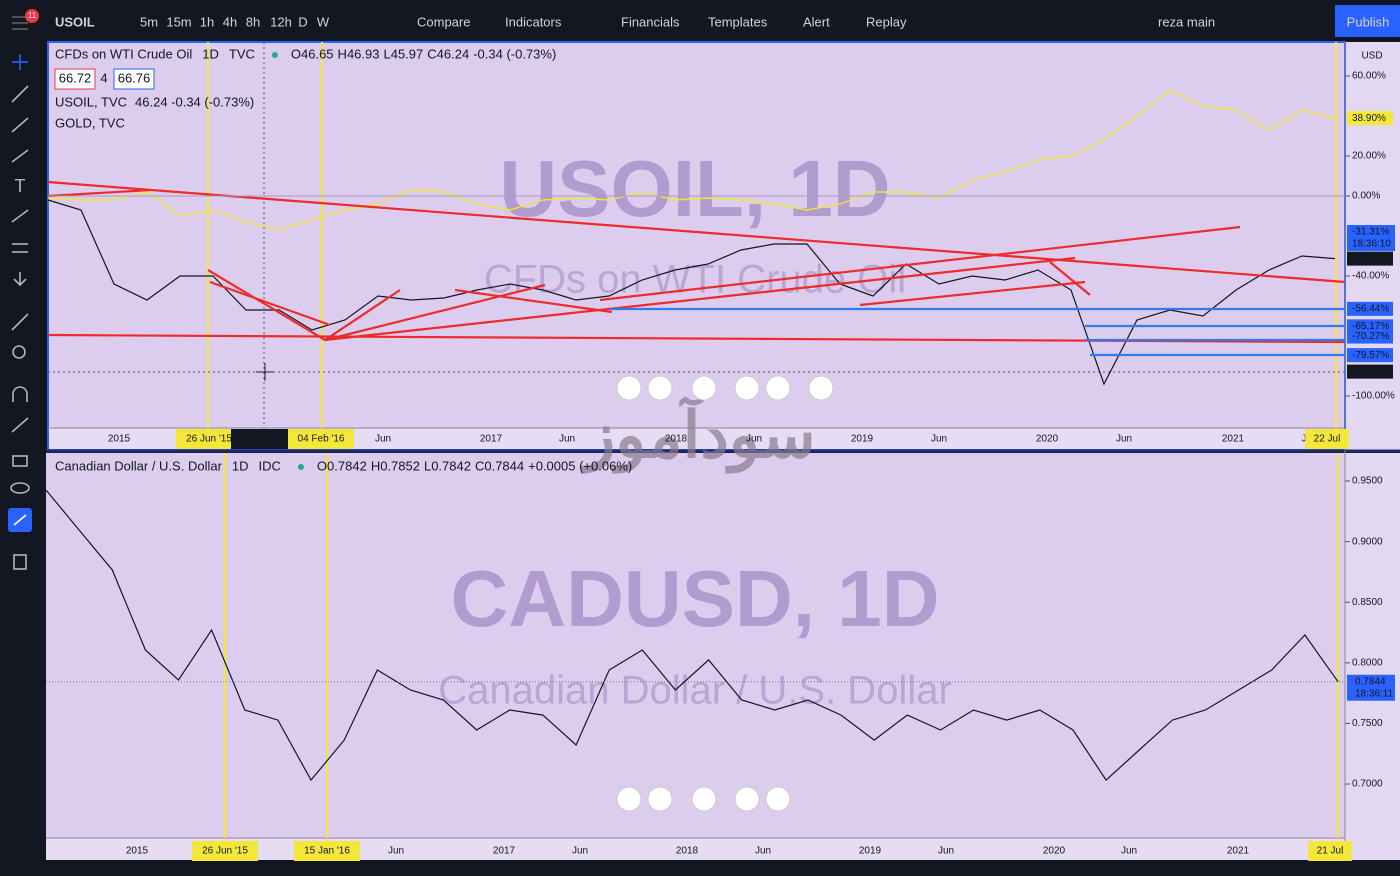 The image size is (1400, 876). What do you see at coordinates (504, 851) in the screenshot?
I see `x-tick-label: 2017` at bounding box center [504, 851].